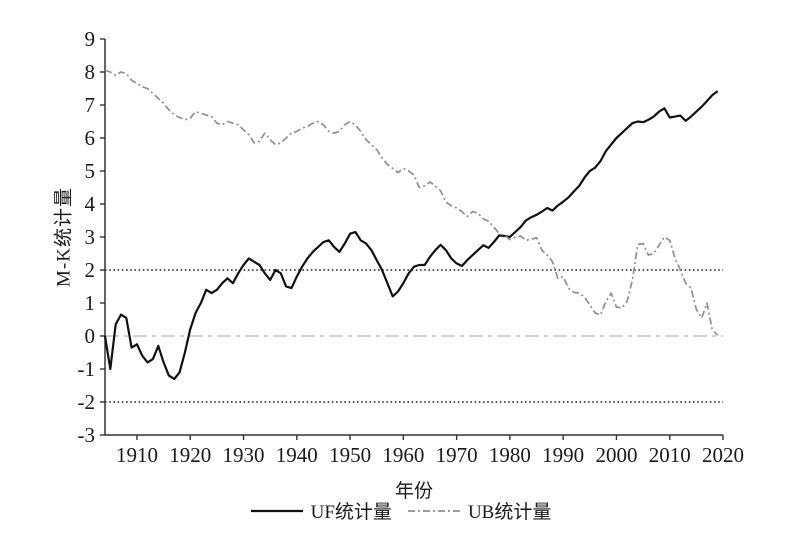 Image resolution: width=800 pixels, height=546 pixels. What do you see at coordinates (616, 455) in the screenshot?
I see `x-tick-label: 2000` at bounding box center [616, 455].